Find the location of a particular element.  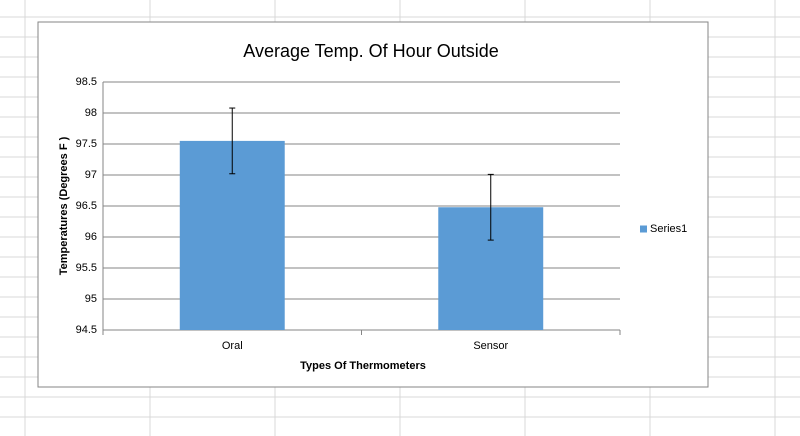

y-axis-label: Temperatures (Degrees F ) is located at coordinates (64, 205).